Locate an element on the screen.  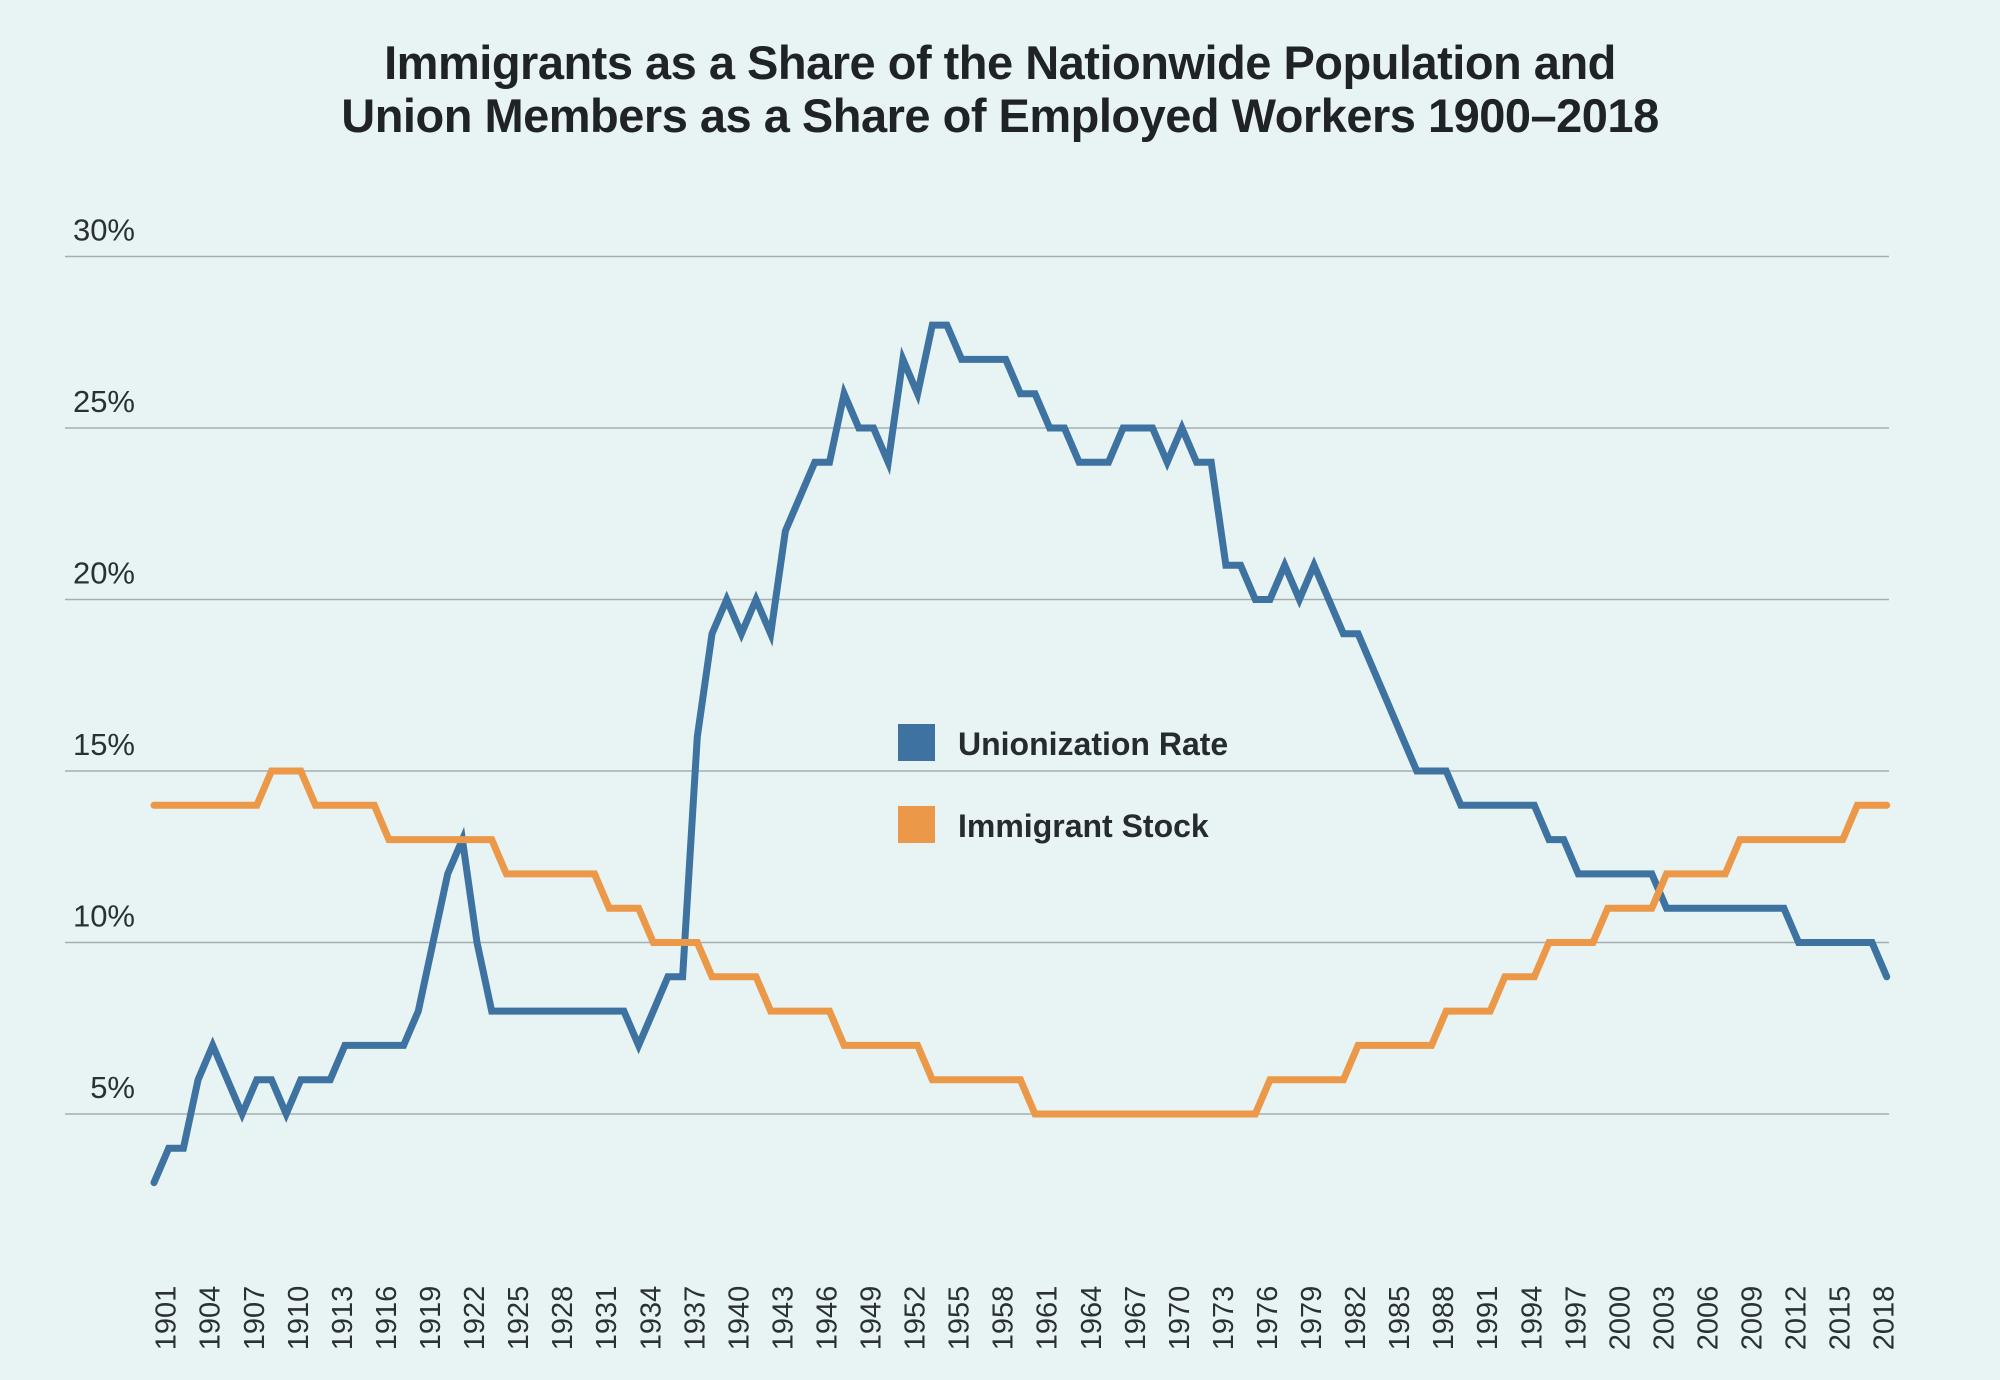
x-tick-label: 1991 is located at coordinates (1488, 1318).